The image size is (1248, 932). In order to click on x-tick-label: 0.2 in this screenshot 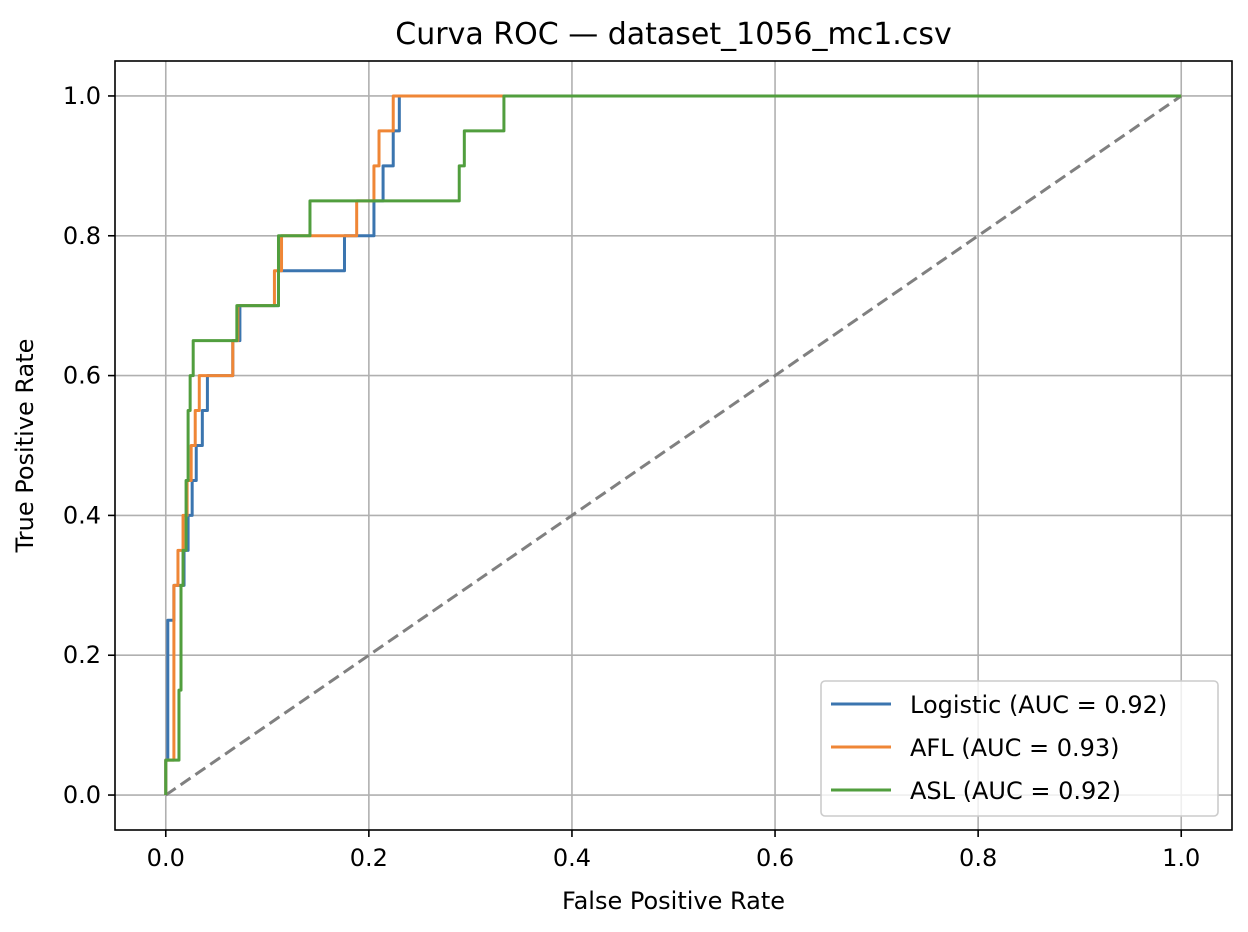, I will do `click(369, 858)`.